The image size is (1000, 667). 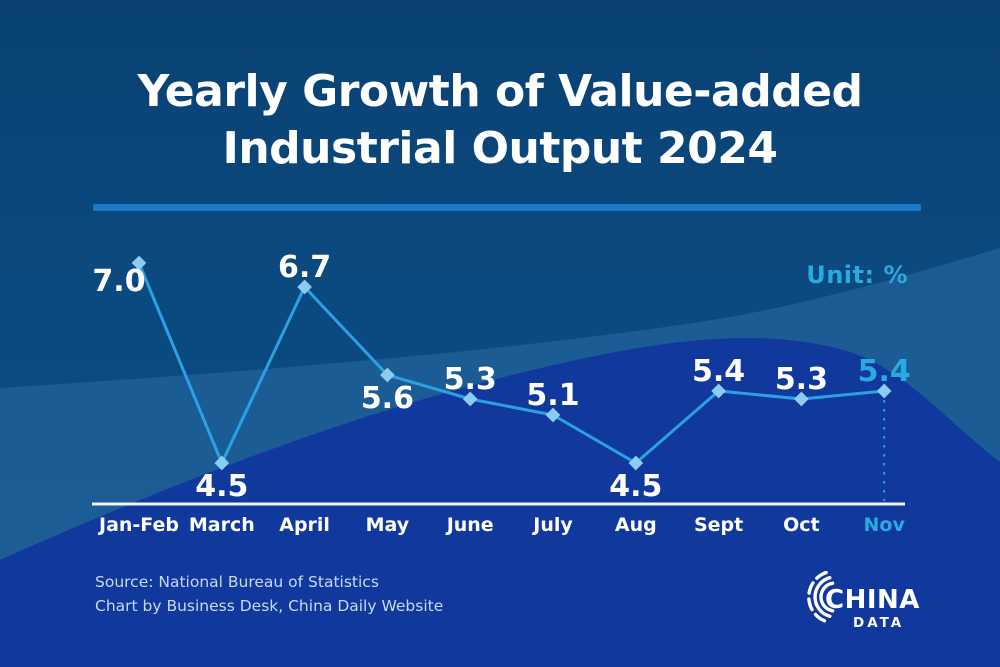 What do you see at coordinates (821, 597) in the screenshot?
I see `signal-arcs-icon` at bounding box center [821, 597].